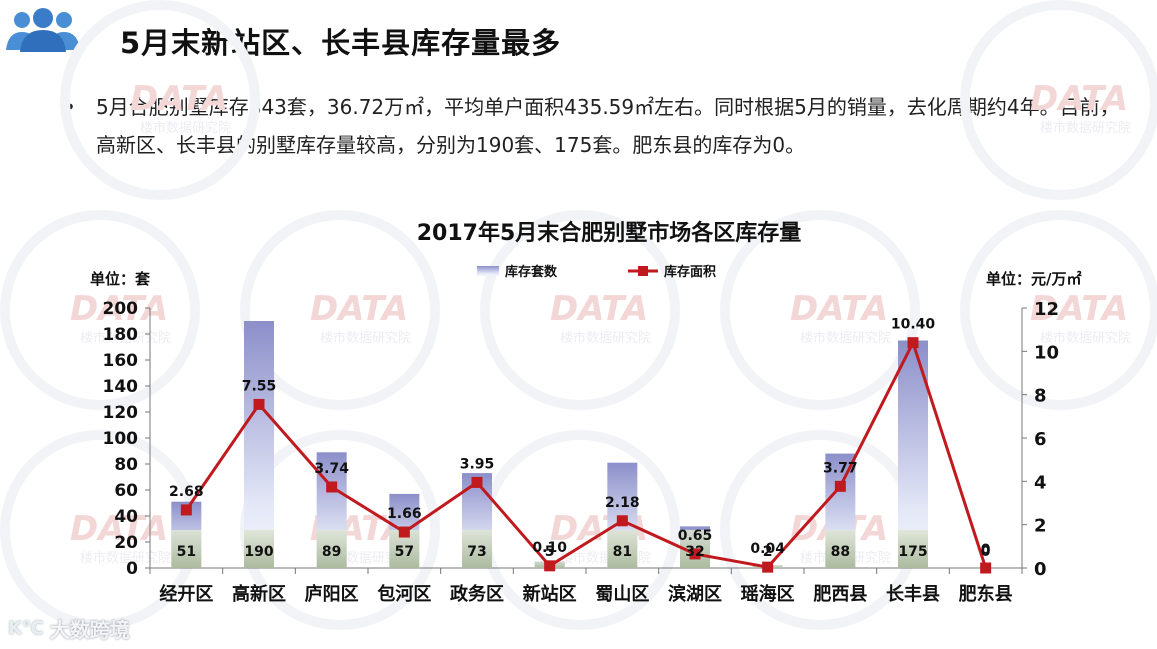 This screenshot has height=649, width=1157. I want to click on right-tick-label: 0, so click(1040, 569).